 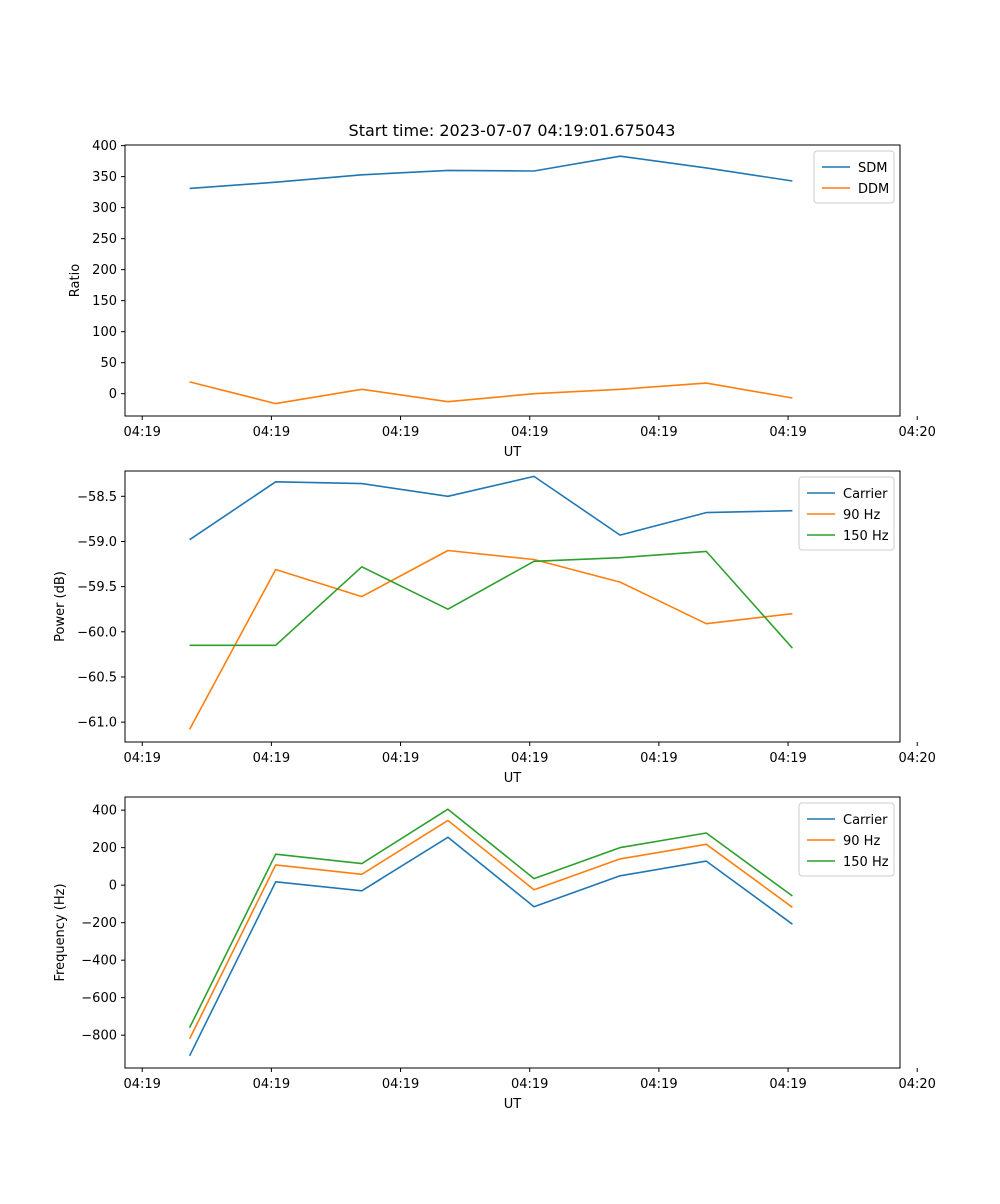 What do you see at coordinates (491, 172) in the screenshot?
I see `series-line-sdm` at bounding box center [491, 172].